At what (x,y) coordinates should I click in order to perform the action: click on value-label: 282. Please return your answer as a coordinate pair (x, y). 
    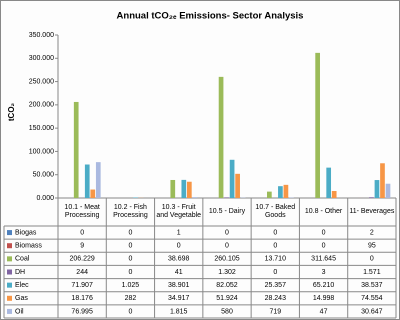
    Looking at the image, I should click on (131, 298).